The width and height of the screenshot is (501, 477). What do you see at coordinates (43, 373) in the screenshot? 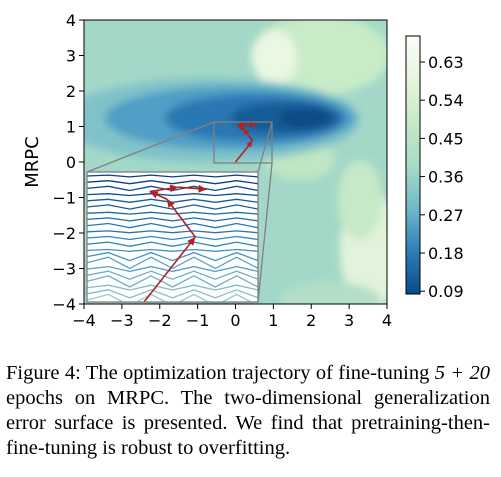
I see `caption-label: Figure 4:` at bounding box center [43, 373].